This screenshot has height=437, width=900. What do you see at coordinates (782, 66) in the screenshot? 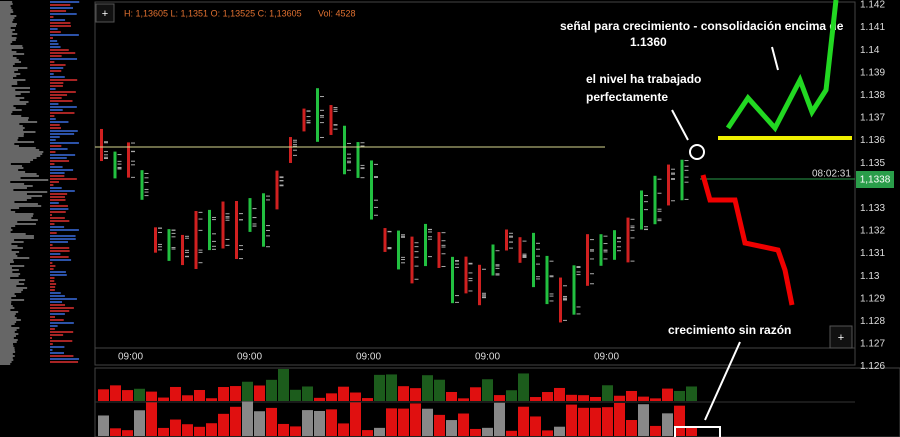
I see `drawn-growth` at bounding box center [782, 66].